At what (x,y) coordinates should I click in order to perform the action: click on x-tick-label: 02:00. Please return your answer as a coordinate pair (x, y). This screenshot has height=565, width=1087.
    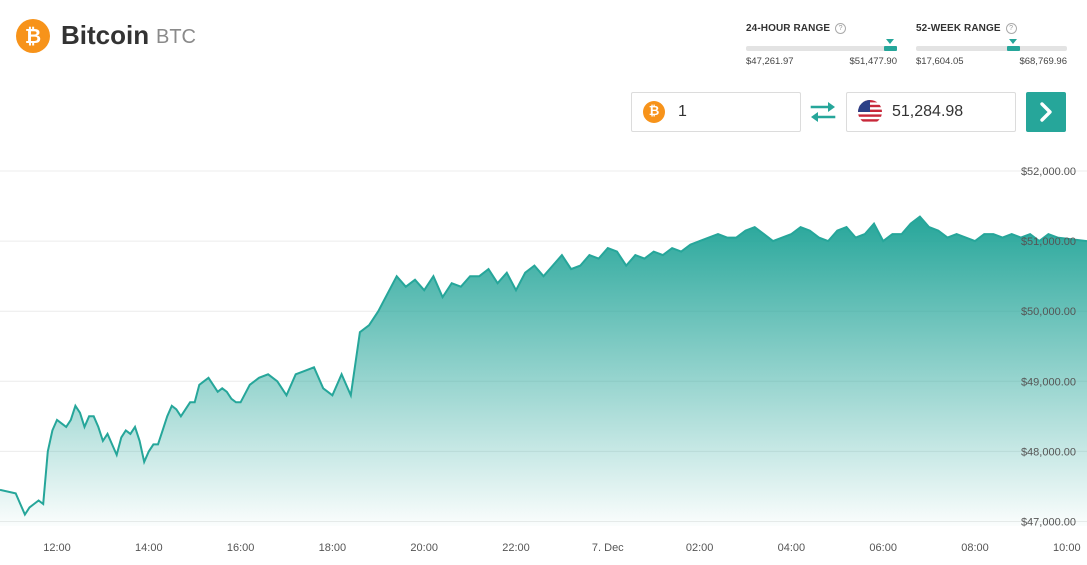
    Looking at the image, I should click on (700, 548).